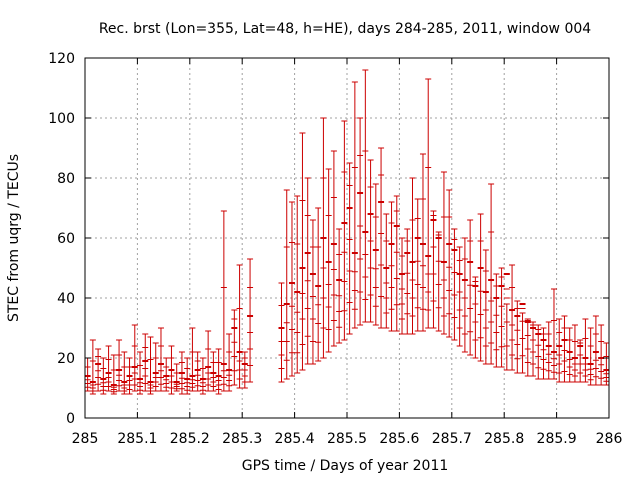  What do you see at coordinates (504, 439) in the screenshot?
I see `x-tick-label: 285.8` at bounding box center [504, 439].